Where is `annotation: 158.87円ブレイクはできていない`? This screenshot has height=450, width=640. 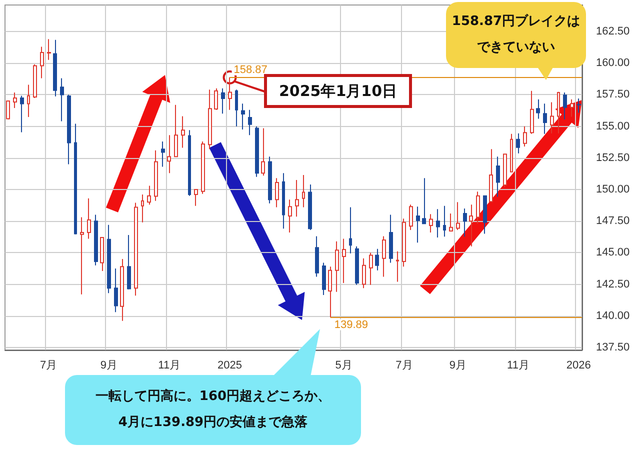 annotation: 158.87円ブレイクはできていない is located at coordinates (516, 35).